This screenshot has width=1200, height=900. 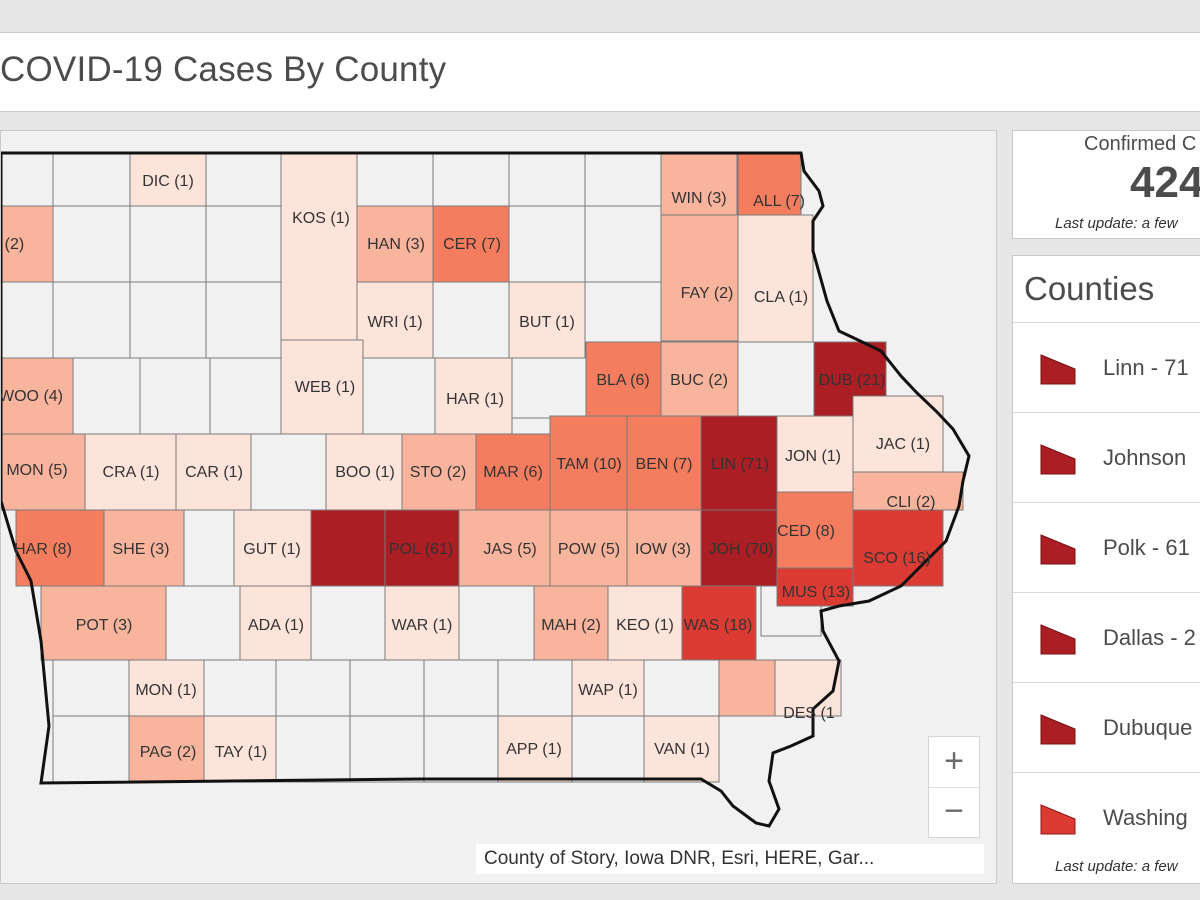 I want to click on county-label: JAC (1), so click(x=903, y=444).